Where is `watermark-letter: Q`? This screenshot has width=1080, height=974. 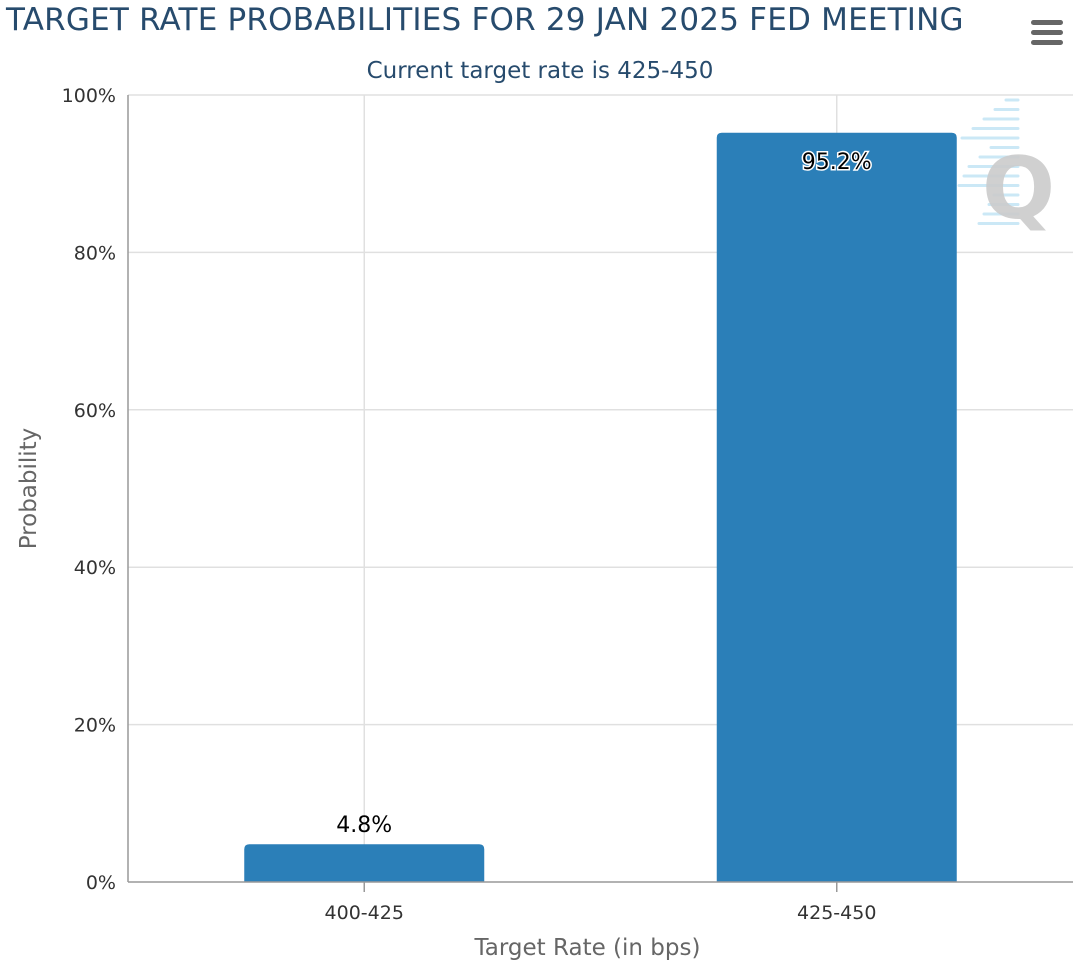
watermark-letter: Q is located at coordinates (1018, 189).